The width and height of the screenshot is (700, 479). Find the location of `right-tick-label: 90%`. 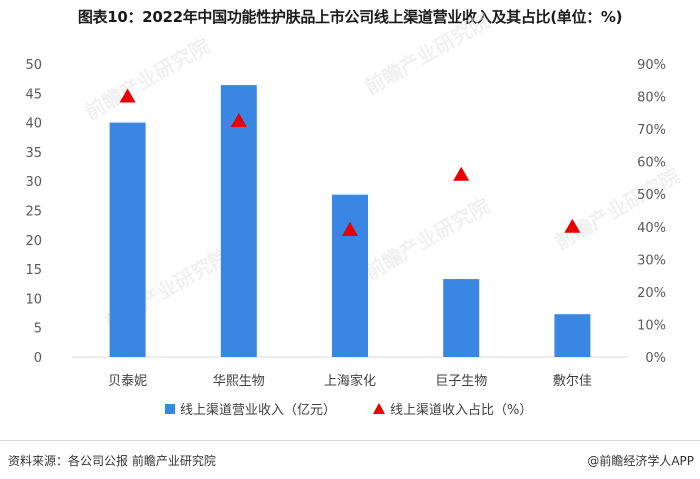

right-tick-label: 90% is located at coordinates (651, 65).